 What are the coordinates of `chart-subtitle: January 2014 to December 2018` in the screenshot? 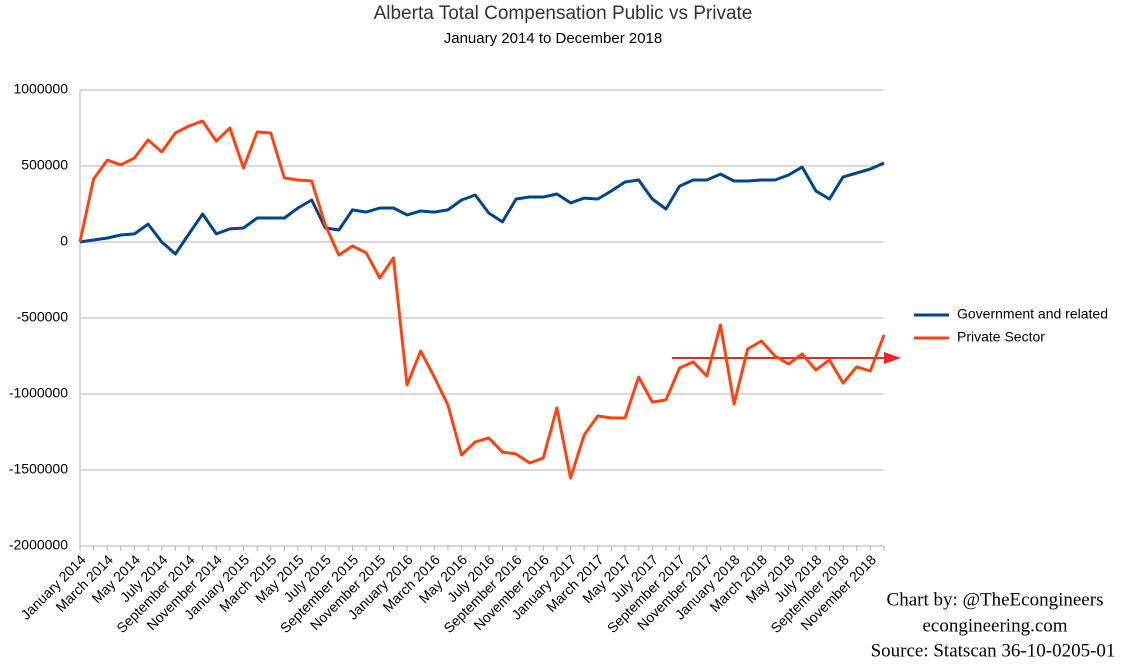 It's located at (553, 38).